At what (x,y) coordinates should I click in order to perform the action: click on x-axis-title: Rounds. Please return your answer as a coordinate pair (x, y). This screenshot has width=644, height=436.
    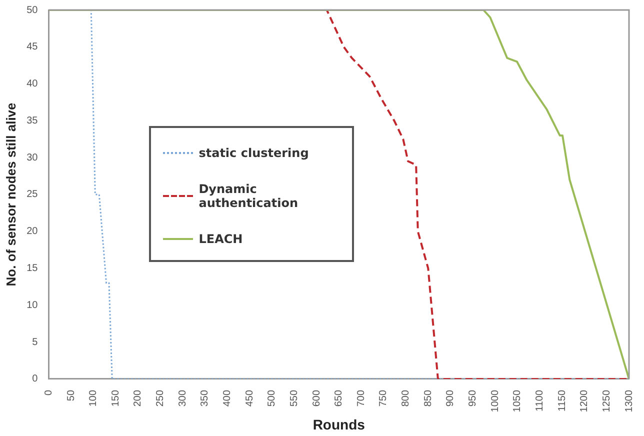
    Looking at the image, I should click on (339, 424).